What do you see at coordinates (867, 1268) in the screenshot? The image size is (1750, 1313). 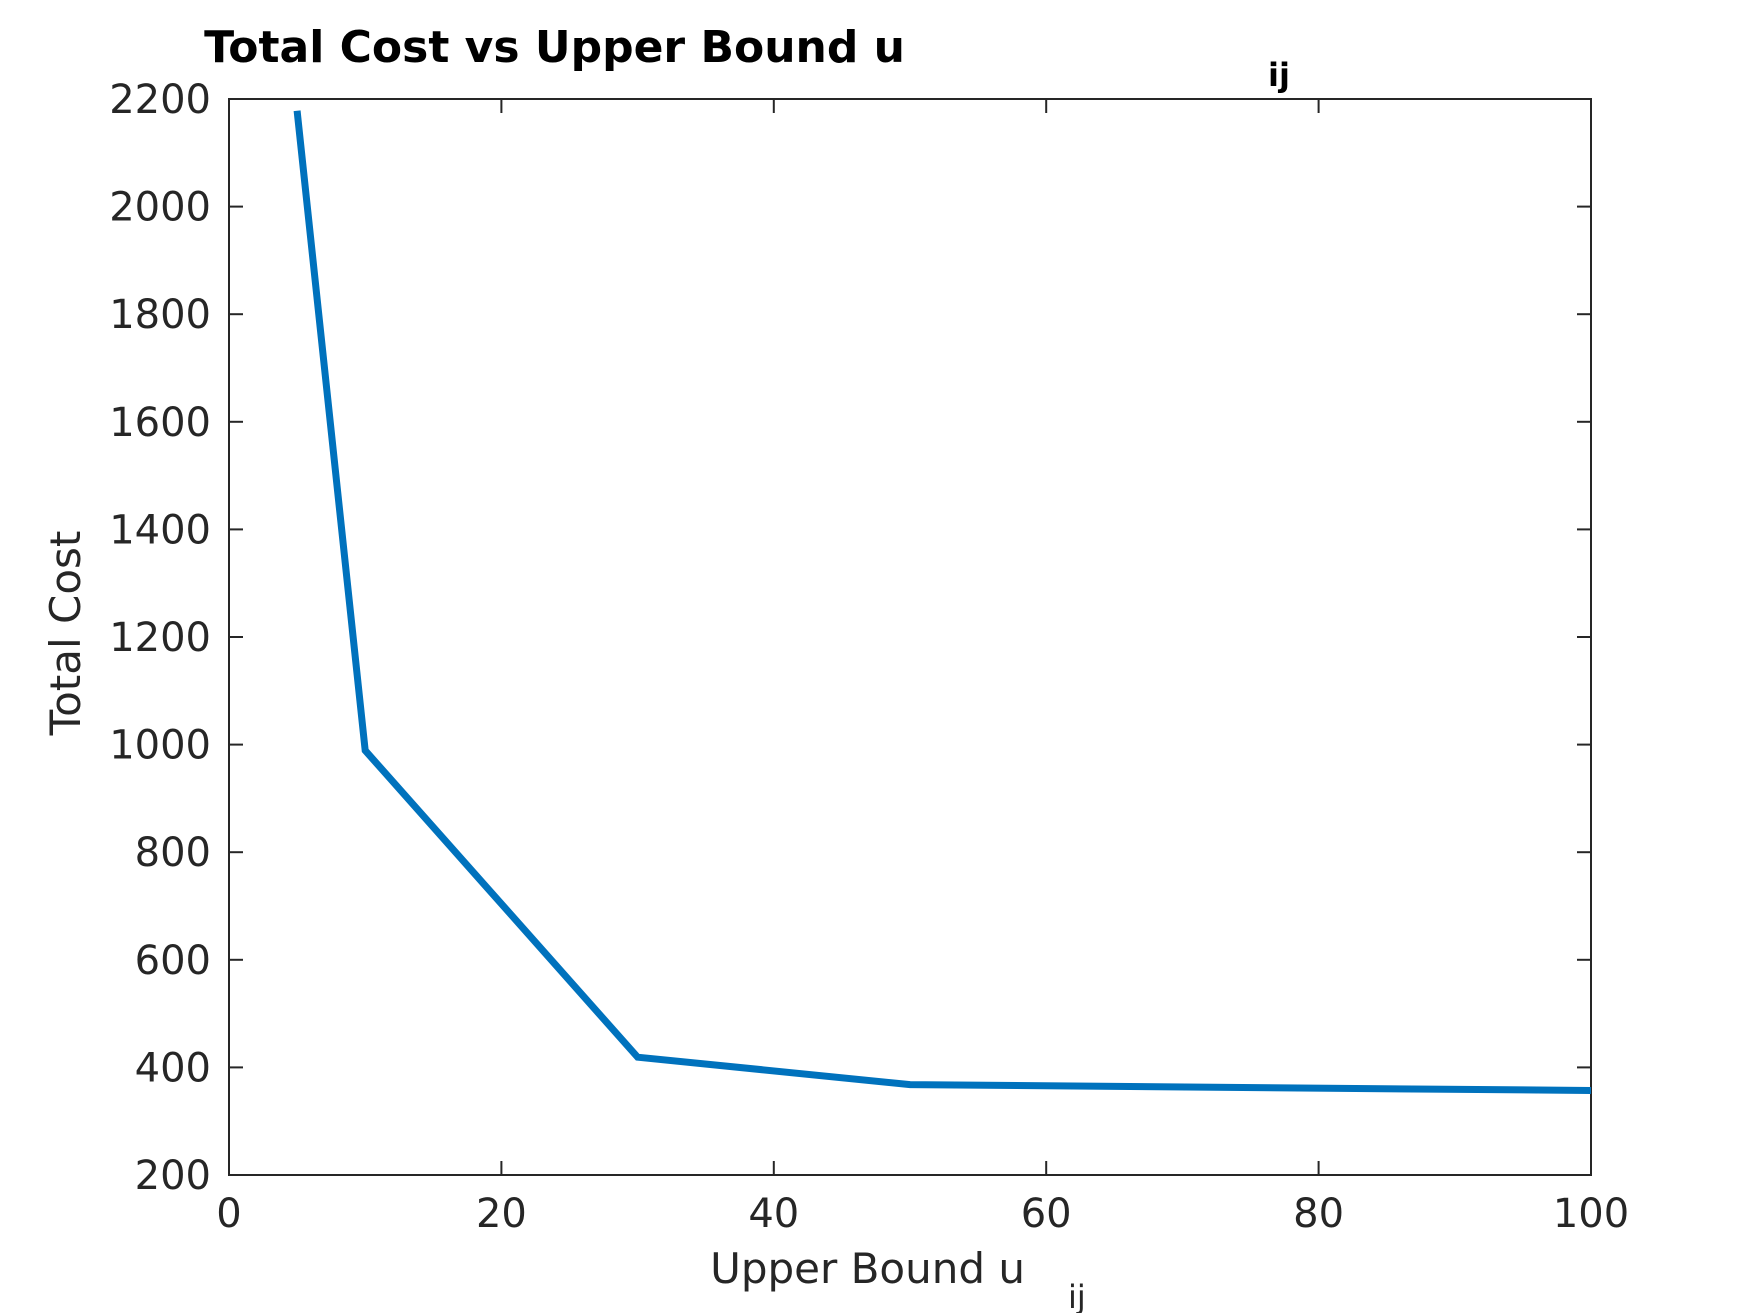 I see `x-axis-label: Upper Bound u` at bounding box center [867, 1268].